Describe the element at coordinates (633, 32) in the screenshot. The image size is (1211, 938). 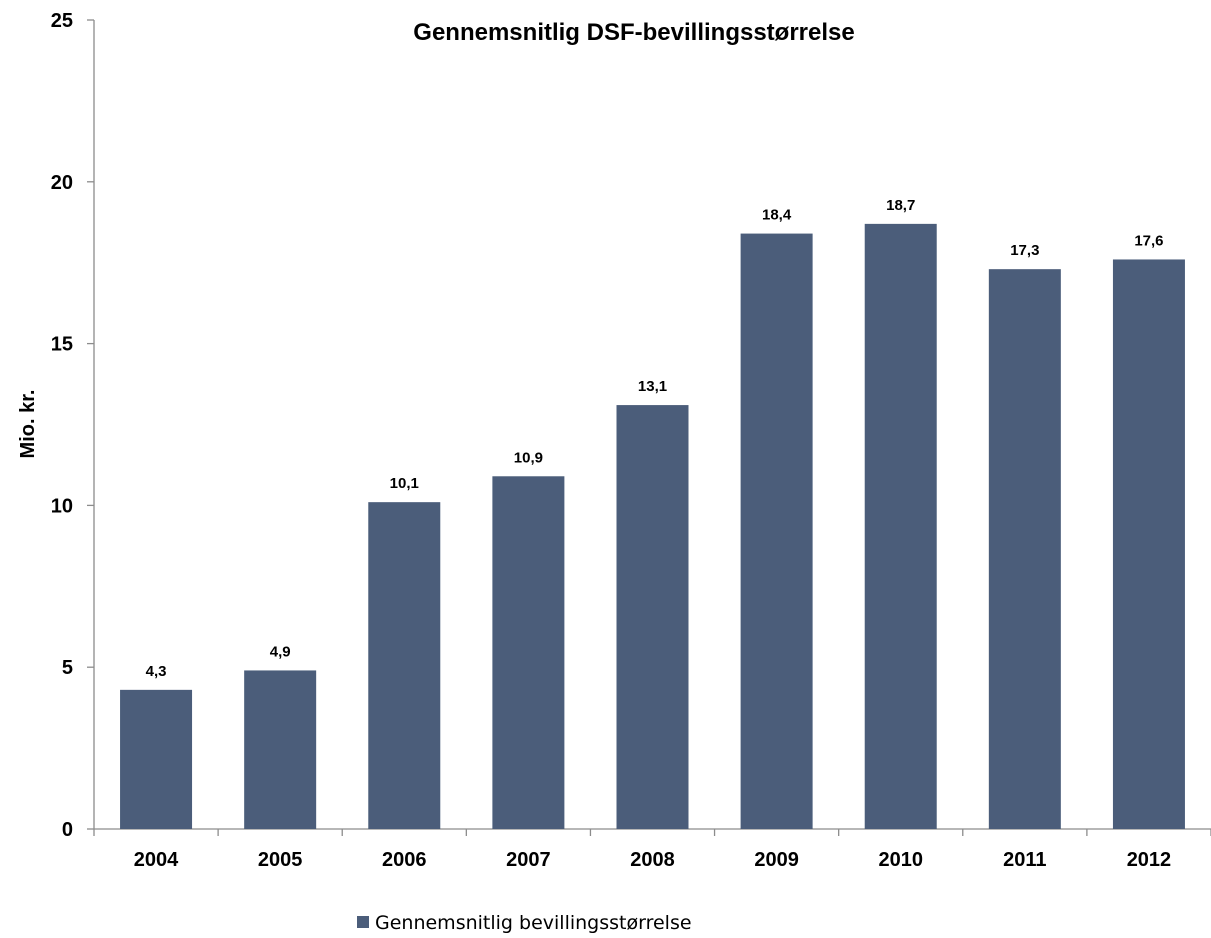
I see `chart-title: Gennemsnitlig DSF-bevillingsstørrelse` at that location.